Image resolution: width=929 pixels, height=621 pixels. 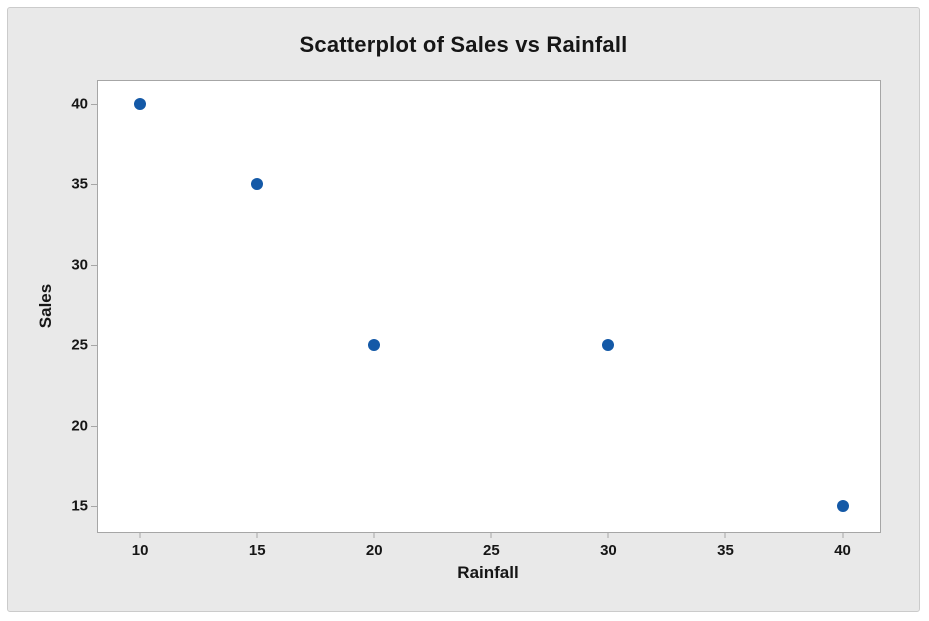 What do you see at coordinates (842, 550) in the screenshot?
I see `x-axis-tick-label: 40` at bounding box center [842, 550].